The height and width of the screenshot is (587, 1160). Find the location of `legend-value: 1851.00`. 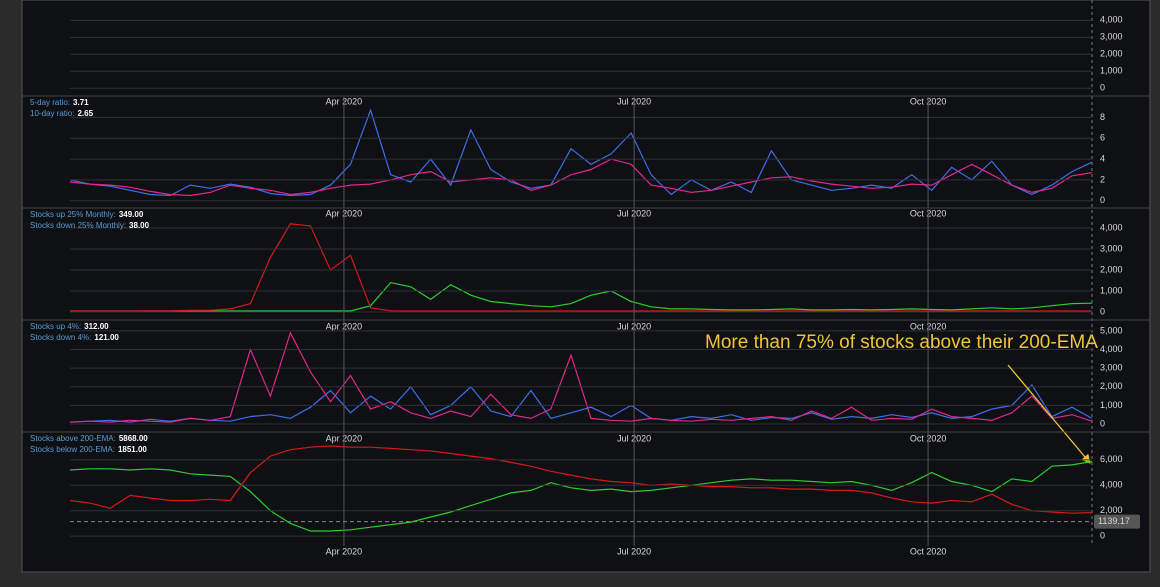

legend-value: 1851.00 is located at coordinates (132, 449).